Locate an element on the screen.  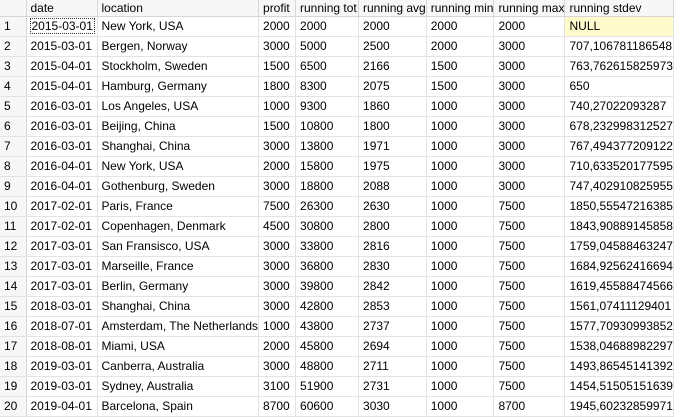
data-cell: Stockholm, Sweden is located at coordinates (178, 66).